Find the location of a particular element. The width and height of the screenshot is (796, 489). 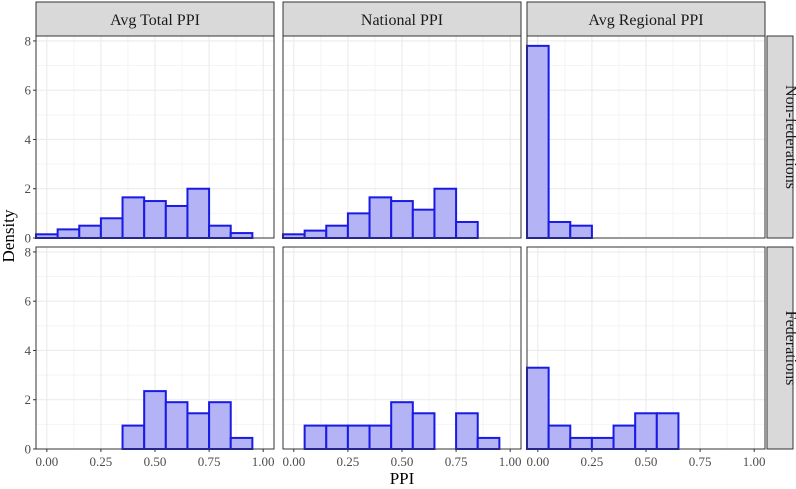

strip-federations is located at coordinates (780, 348).